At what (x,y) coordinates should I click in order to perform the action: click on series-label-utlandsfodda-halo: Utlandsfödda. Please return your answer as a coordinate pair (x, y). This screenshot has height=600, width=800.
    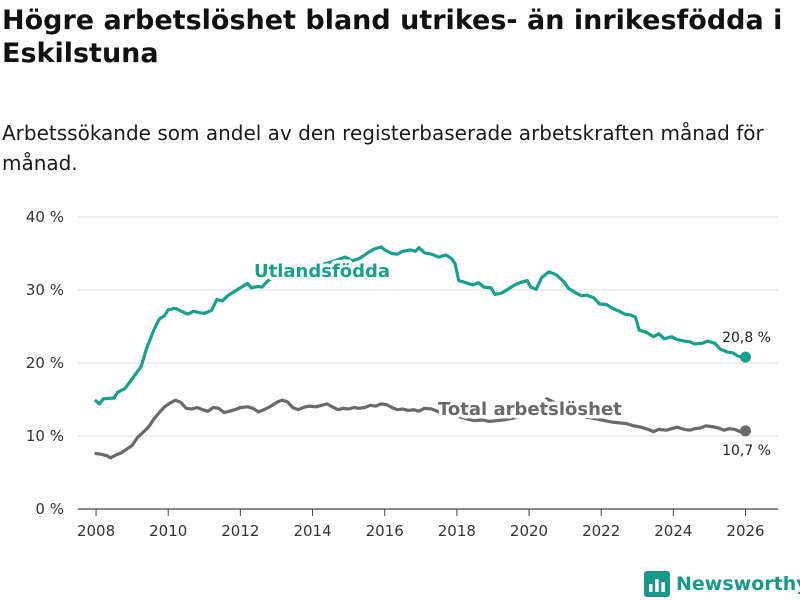
    Looking at the image, I should click on (322, 271).